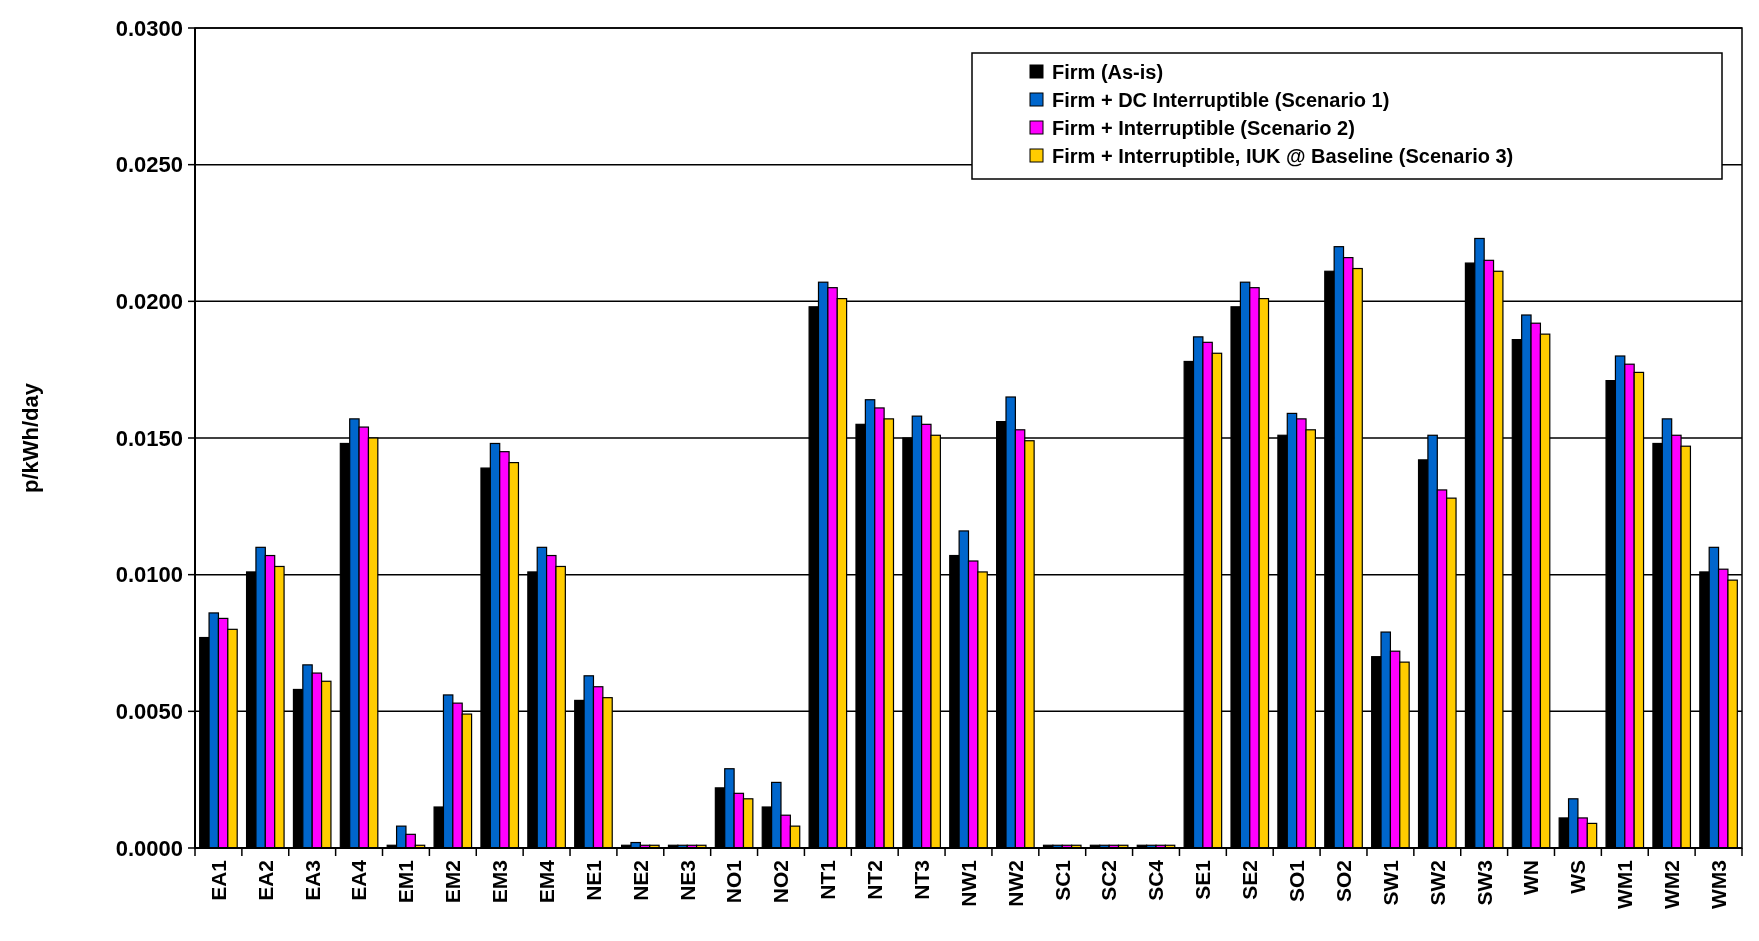 This screenshot has width=1759, height=941. Describe the element at coordinates (265, 880) in the screenshot. I see `x-tick-label: EA2` at that location.